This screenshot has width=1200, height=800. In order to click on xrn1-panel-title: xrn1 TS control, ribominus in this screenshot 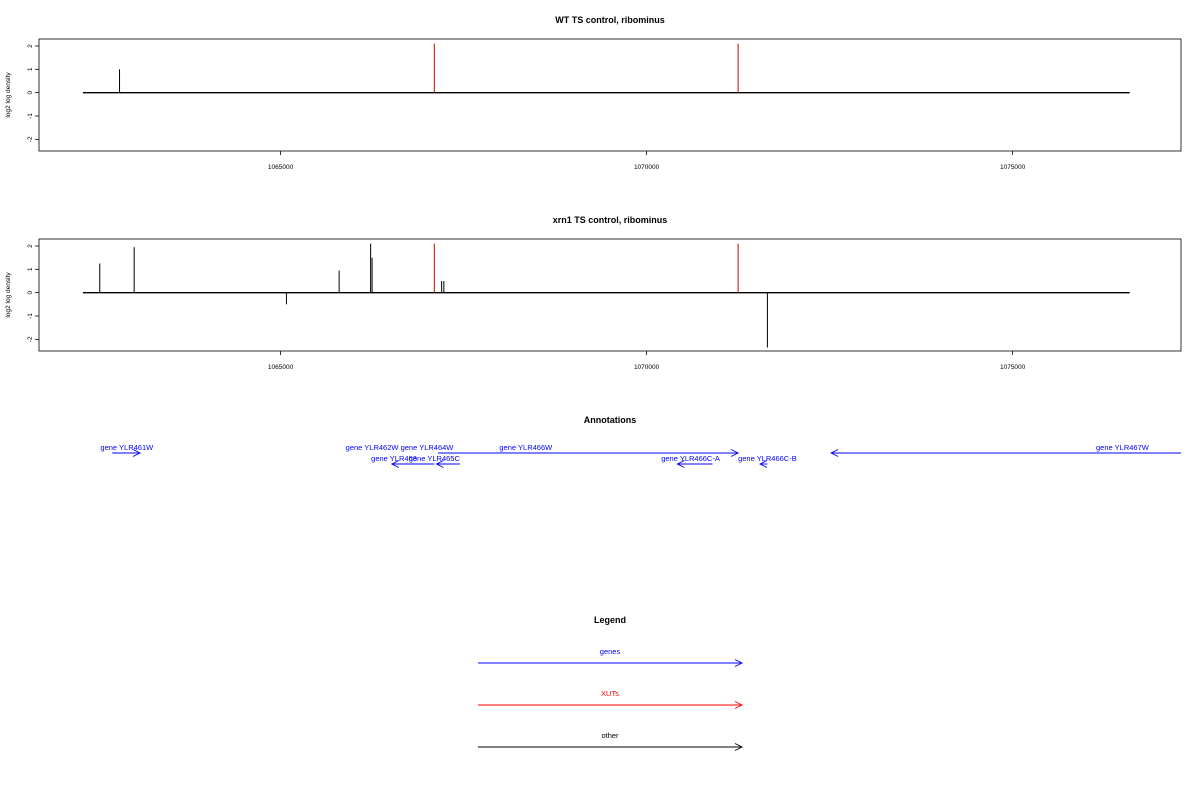, I will do `click(610, 220)`.